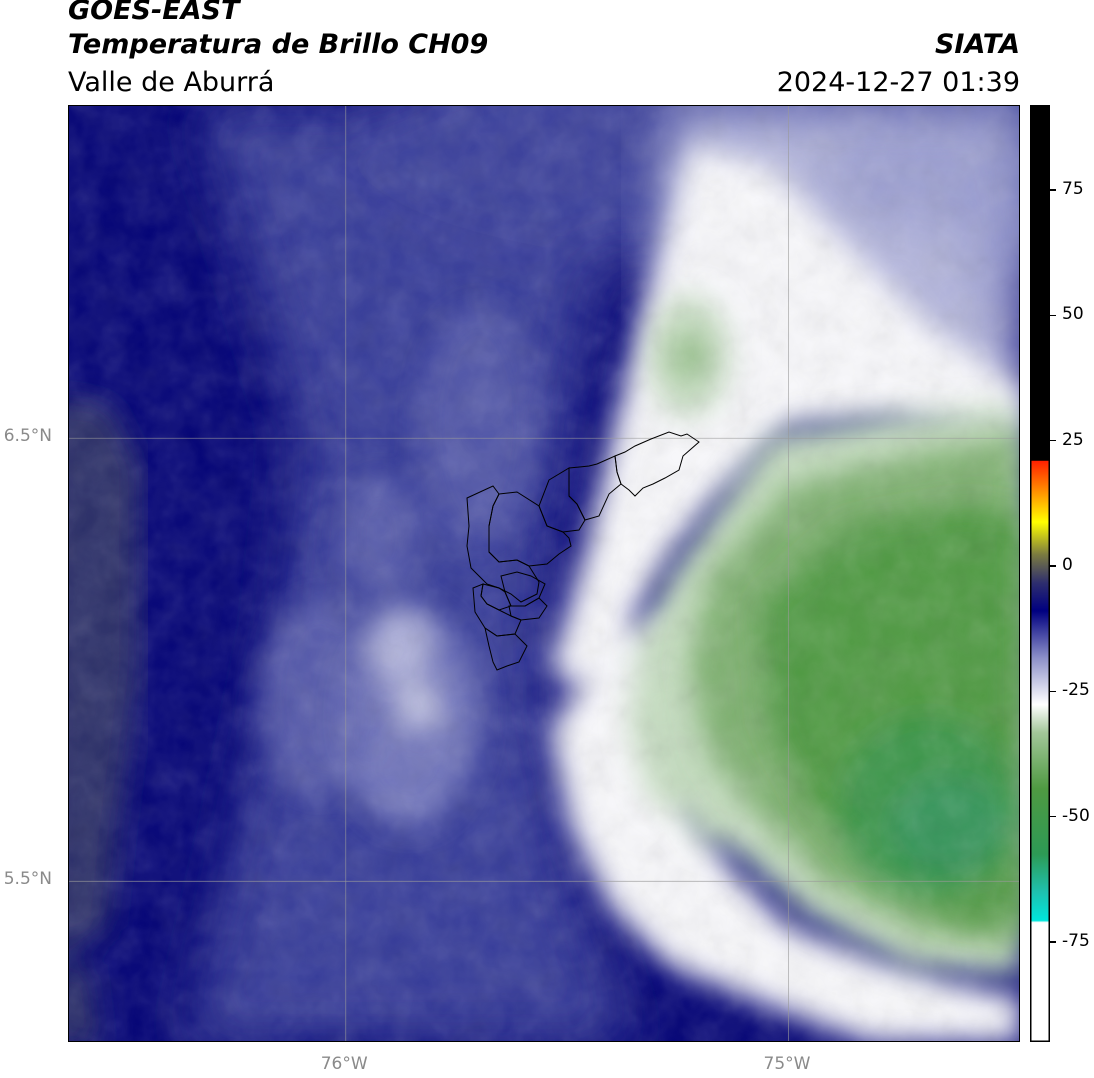 The width and height of the screenshot is (1094, 1078). Describe the element at coordinates (171, 82) in the screenshot. I see `region-subtitle: Valle de Aburrá` at that location.